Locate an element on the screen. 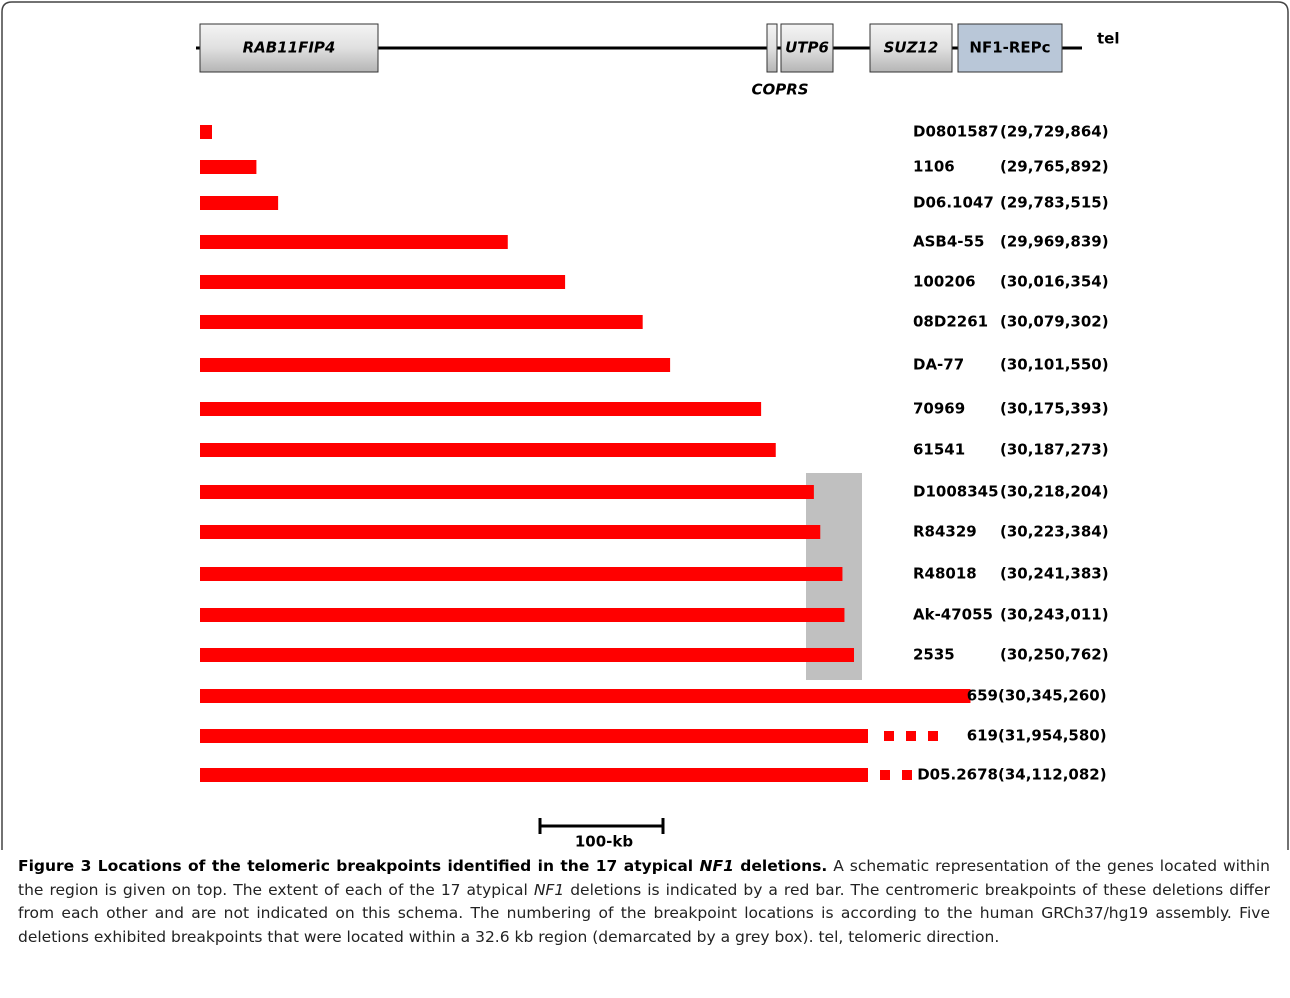 The height and width of the screenshot is (998, 1290). breakpoint: (29,783,515) is located at coordinates (1054, 203).